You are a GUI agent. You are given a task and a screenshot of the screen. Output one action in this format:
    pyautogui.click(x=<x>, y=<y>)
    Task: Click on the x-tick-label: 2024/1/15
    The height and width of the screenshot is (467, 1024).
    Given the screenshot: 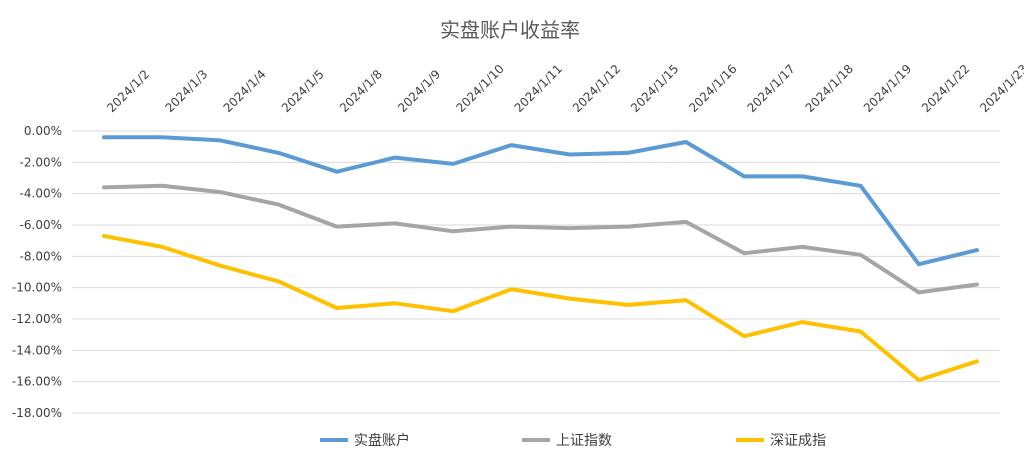 What is the action you would take?
    pyautogui.click(x=654, y=88)
    